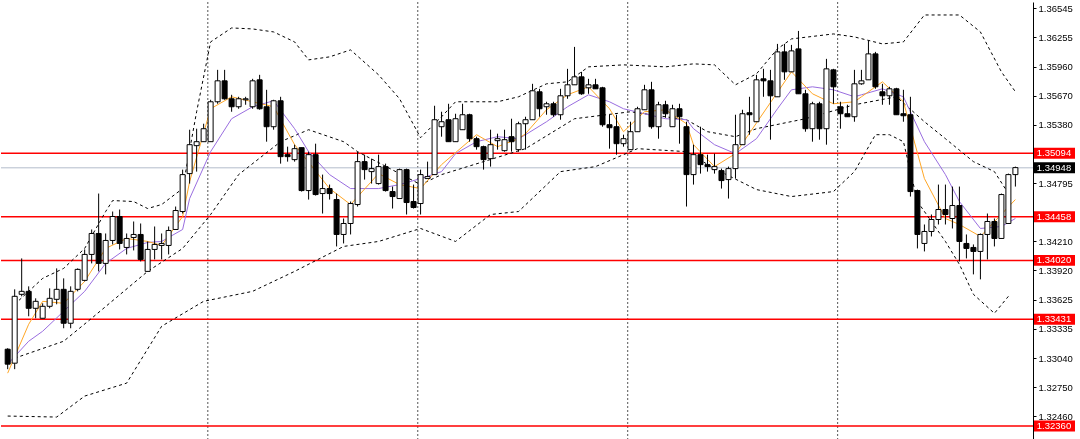 The image size is (1080, 439). I want to click on y-tick-label: 1.34210, so click(1055, 241).